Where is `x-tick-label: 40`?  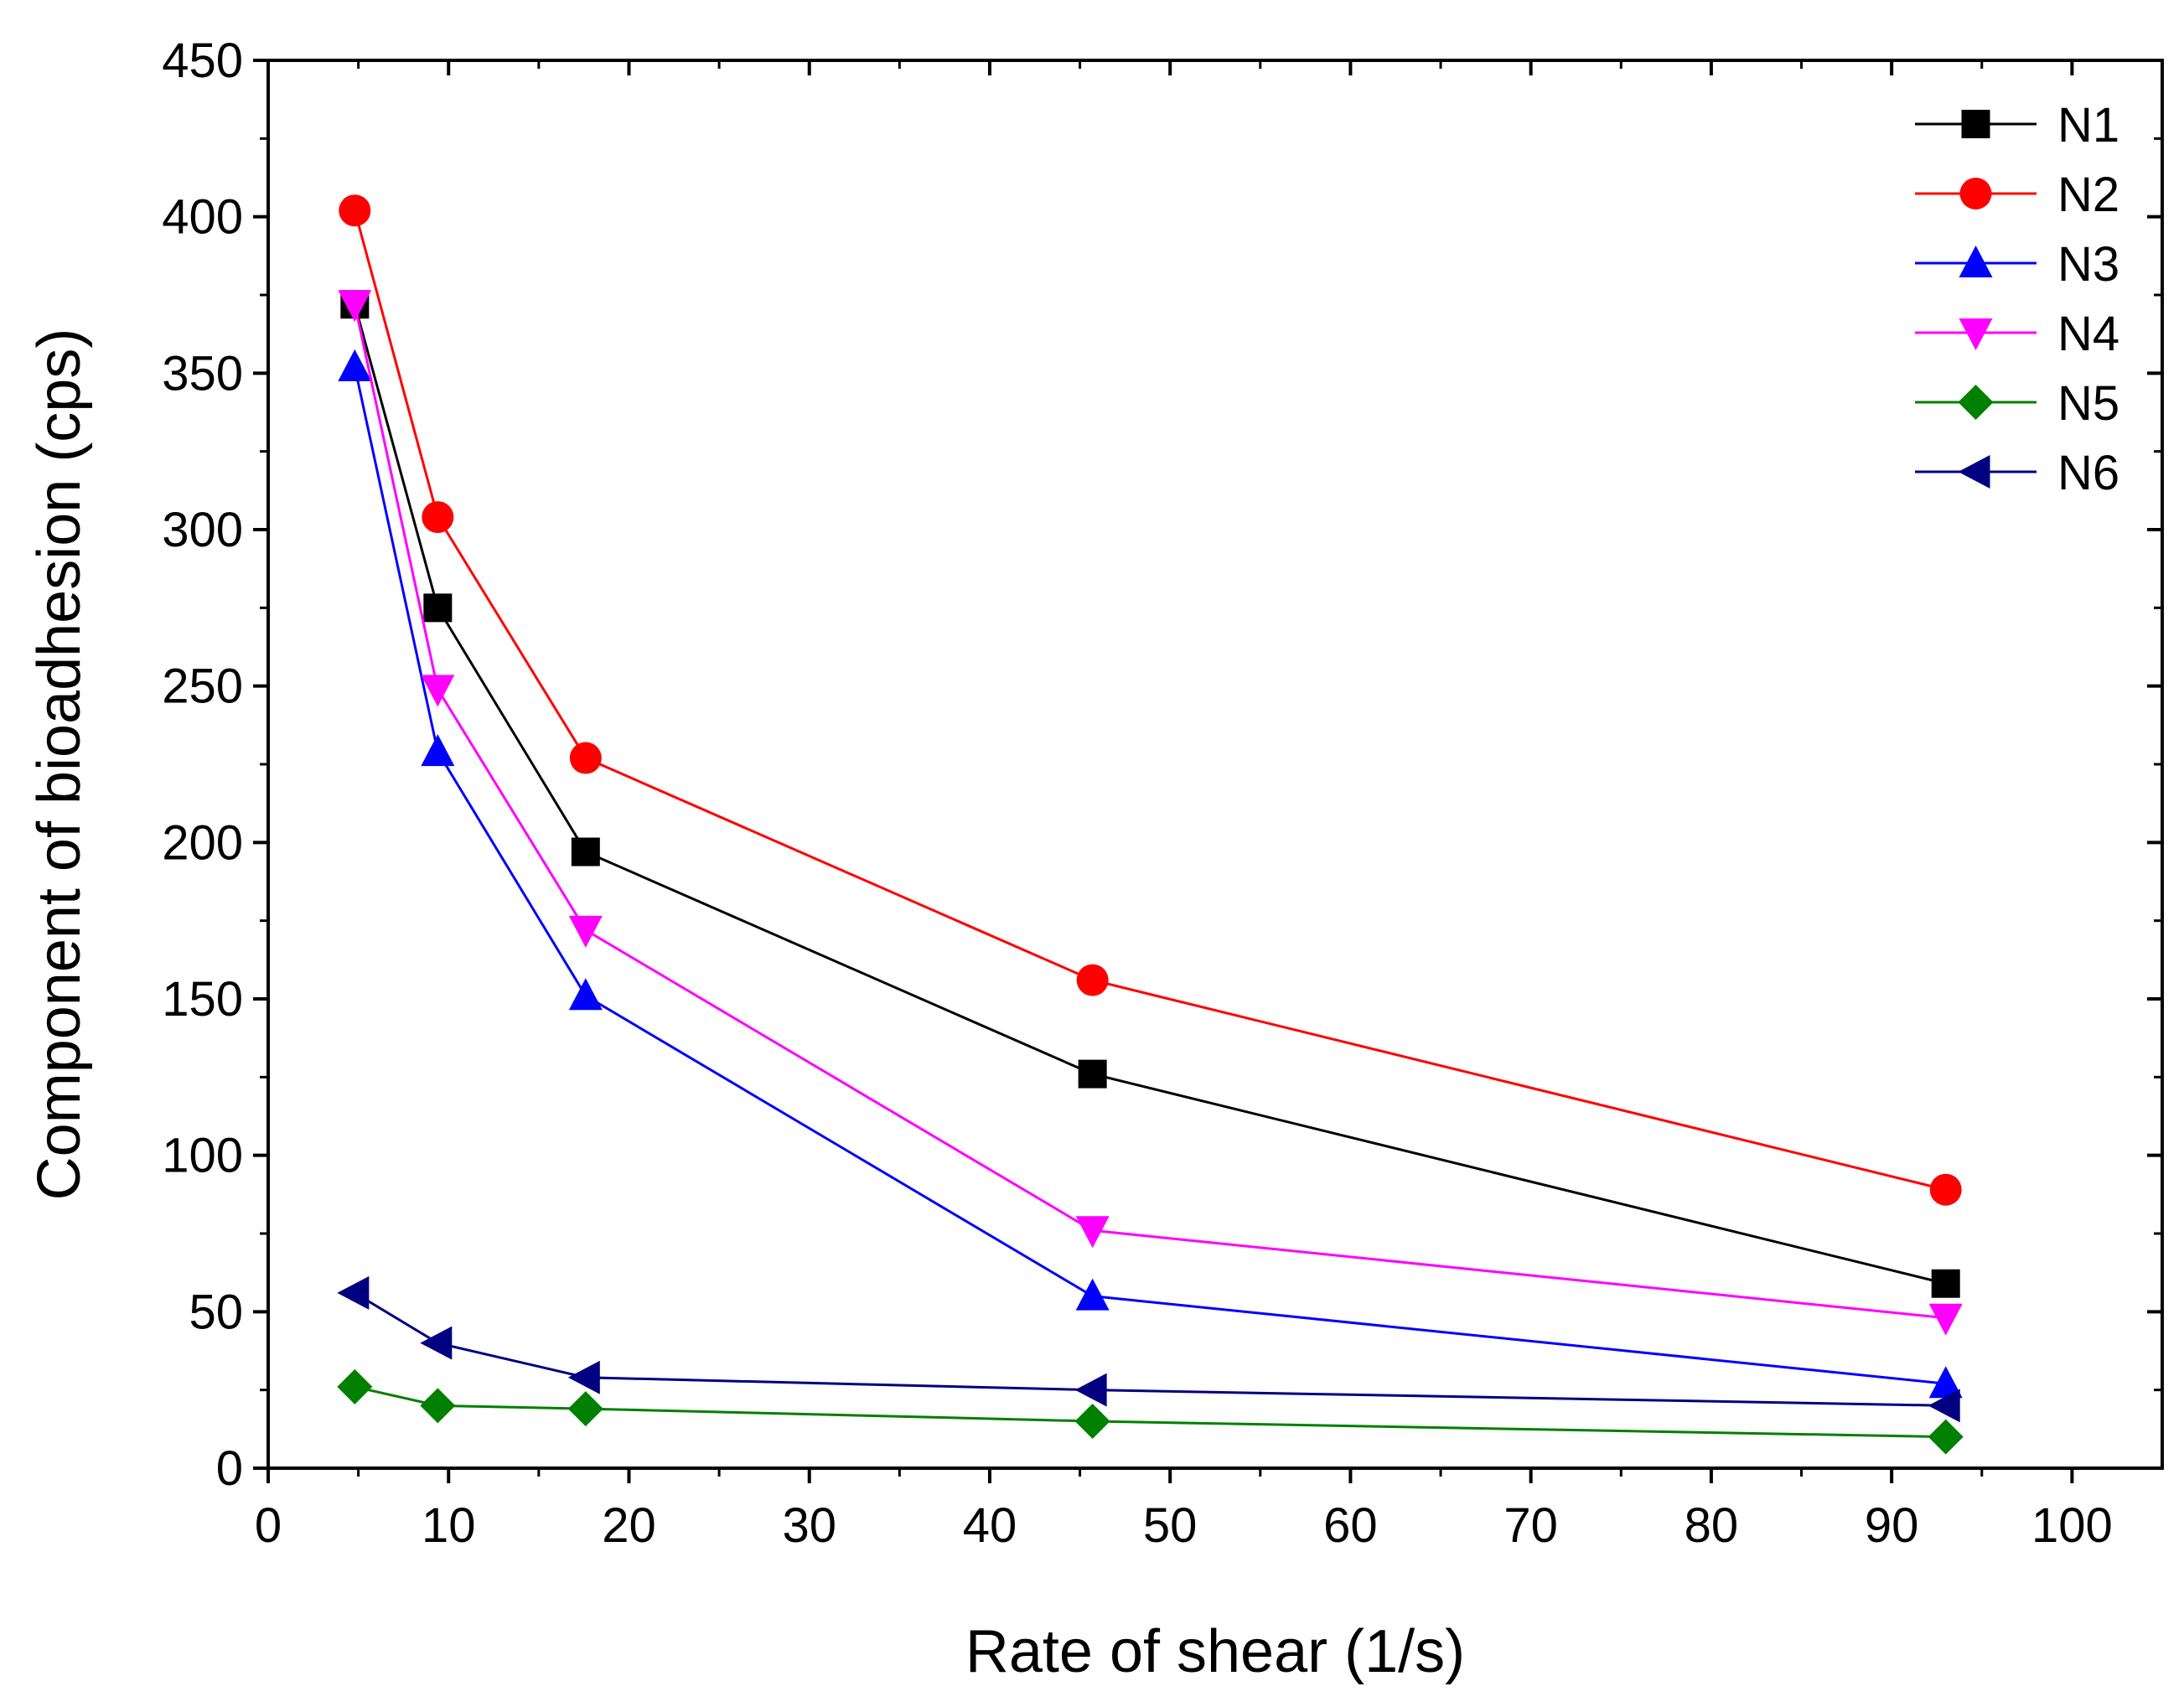
x-tick-label: 40 is located at coordinates (990, 1525).